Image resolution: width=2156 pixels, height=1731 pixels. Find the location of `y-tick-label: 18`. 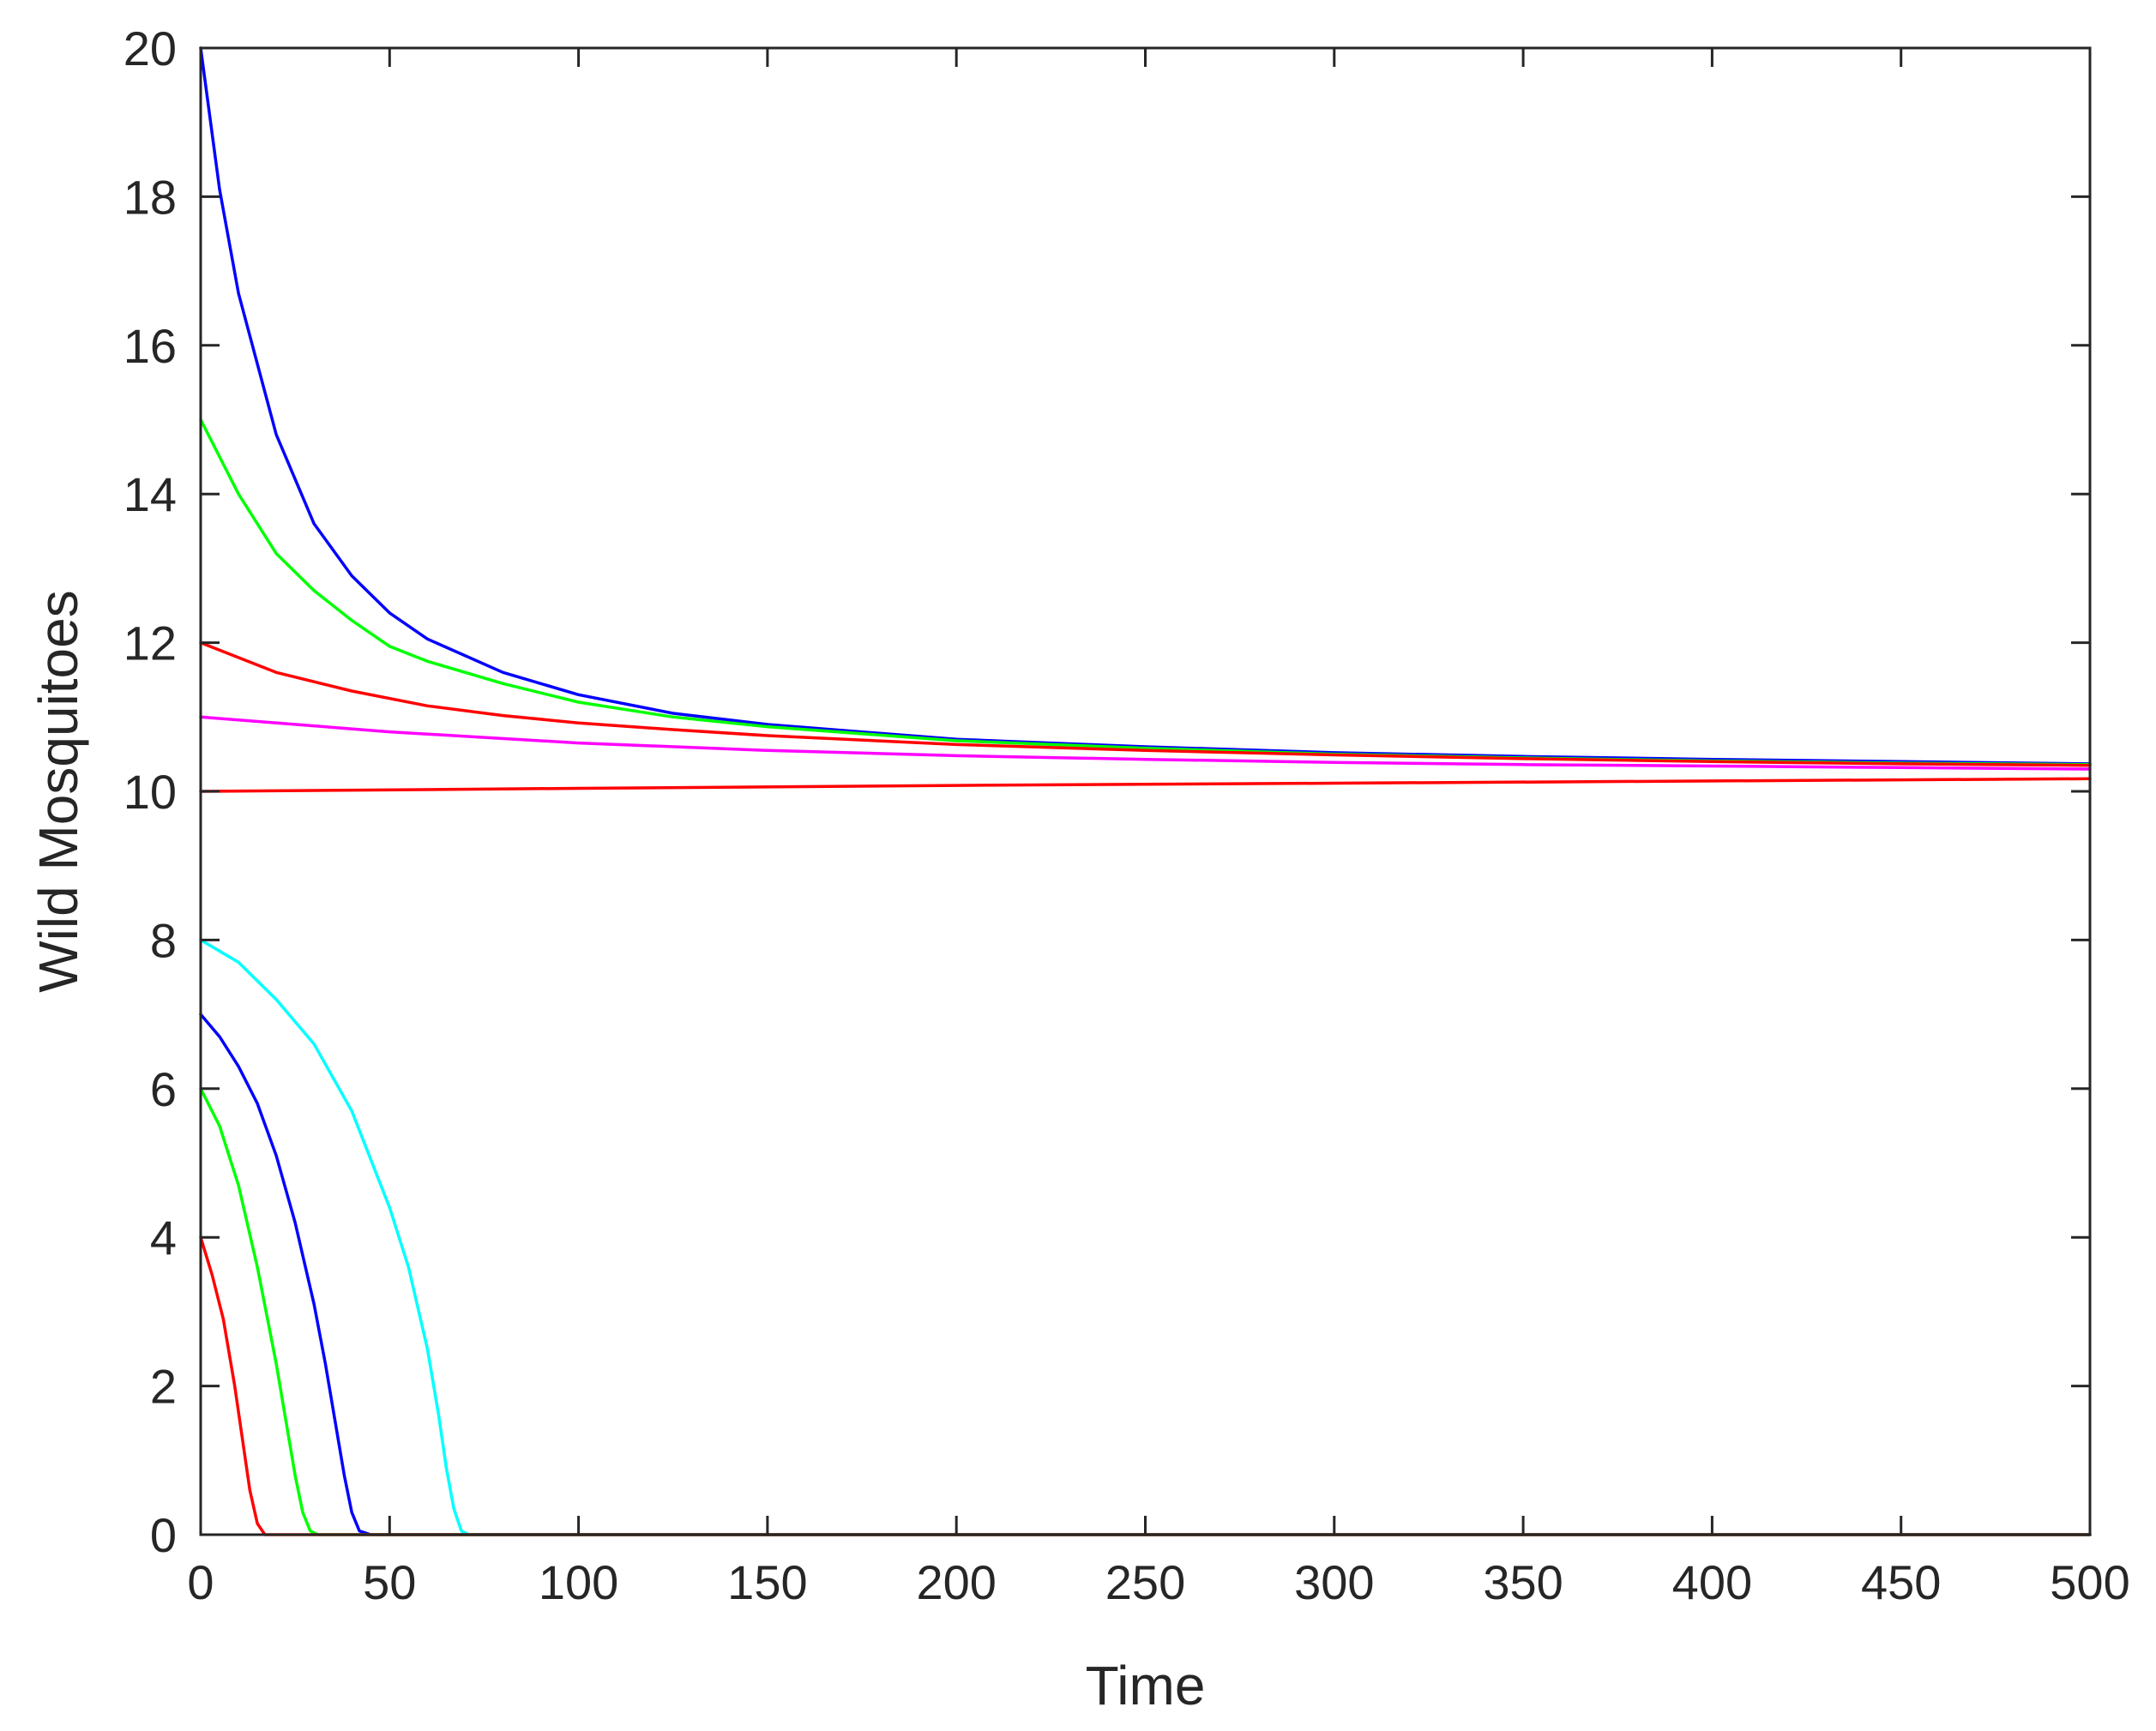

y-tick-label: 18 is located at coordinates (150, 197).